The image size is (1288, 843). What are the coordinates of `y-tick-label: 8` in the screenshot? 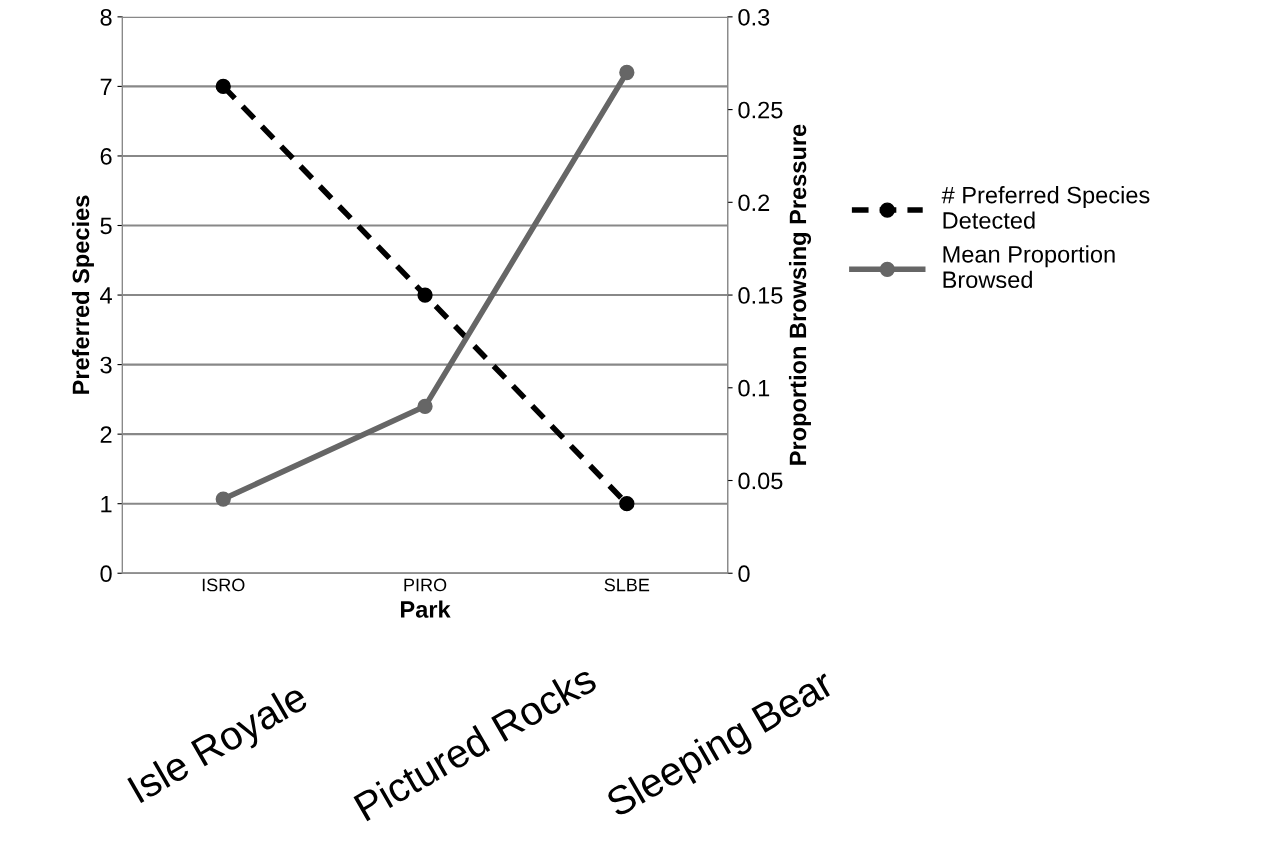 It's located at (106, 17).